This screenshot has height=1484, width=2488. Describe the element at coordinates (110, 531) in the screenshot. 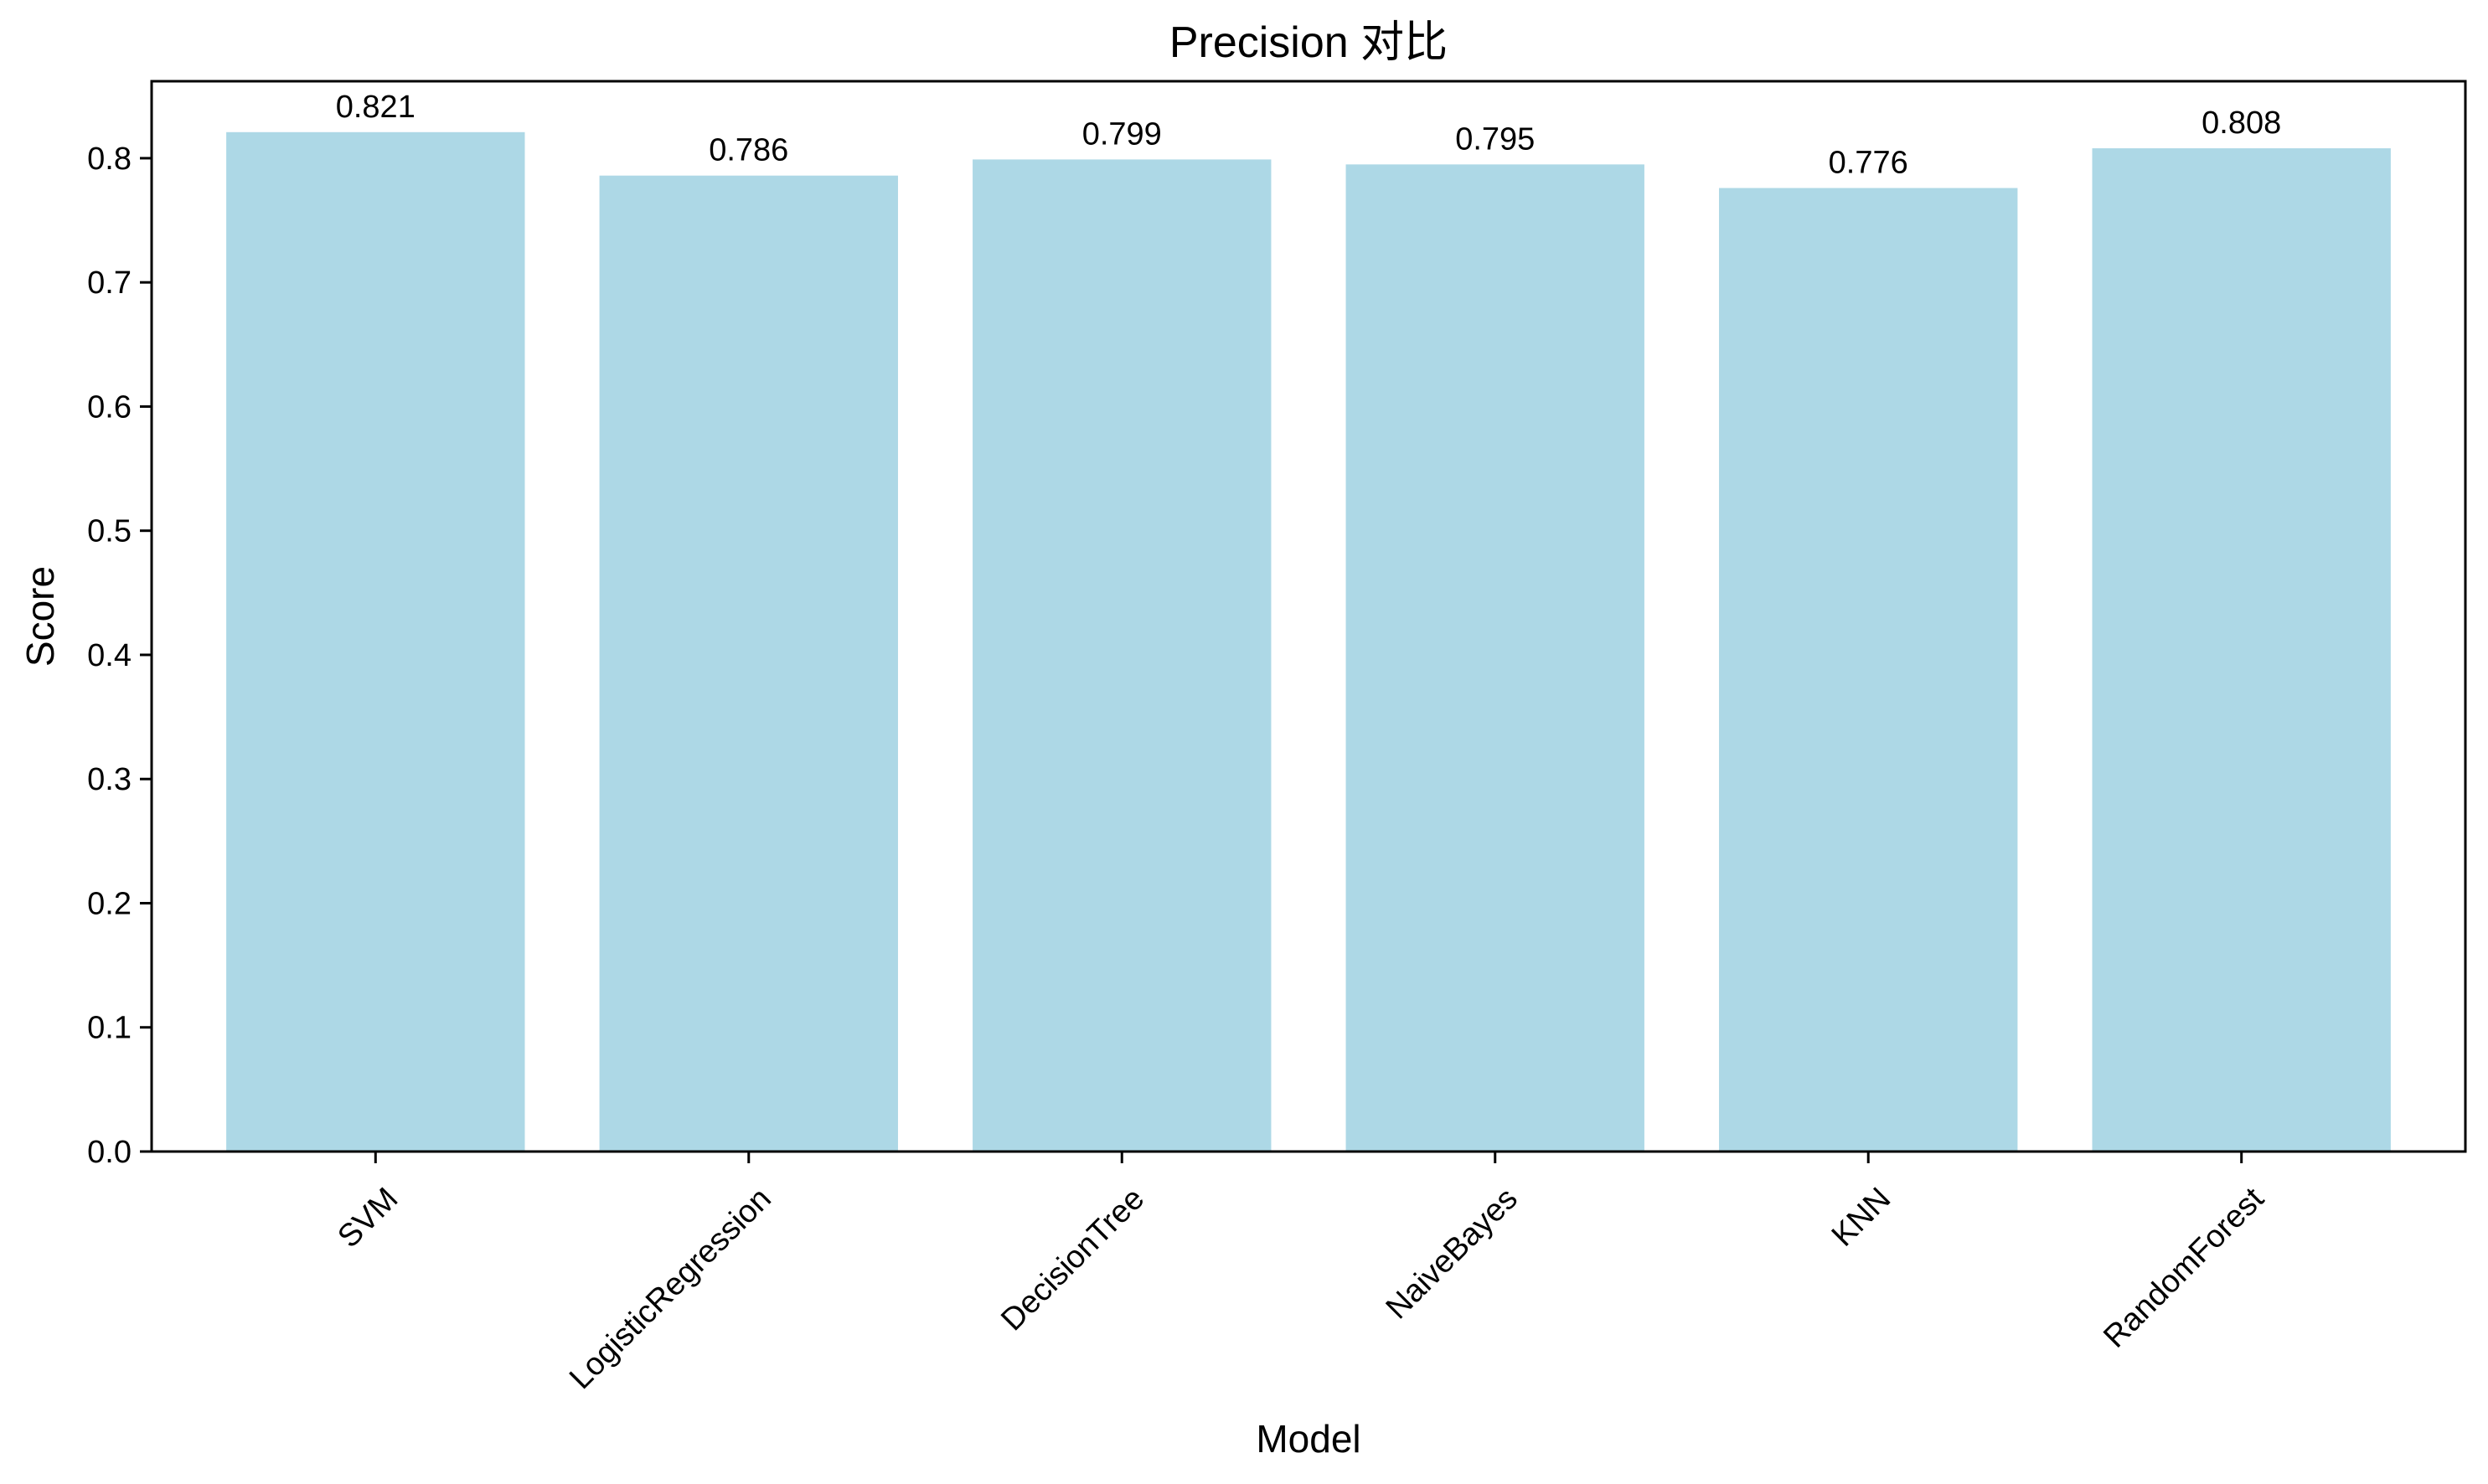

I see `y-tick-label-0.5: 0.5` at that location.